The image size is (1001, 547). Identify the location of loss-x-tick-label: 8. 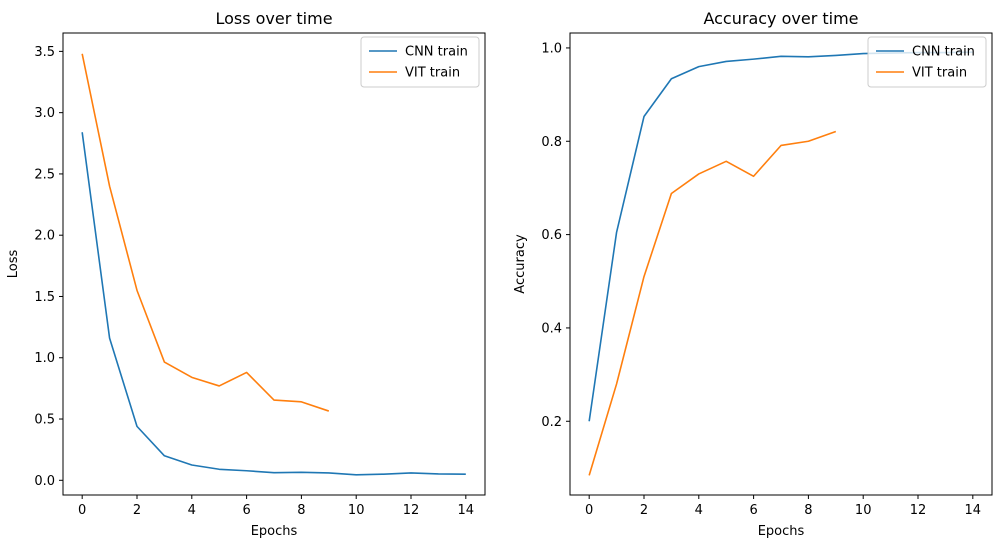
(301, 510).